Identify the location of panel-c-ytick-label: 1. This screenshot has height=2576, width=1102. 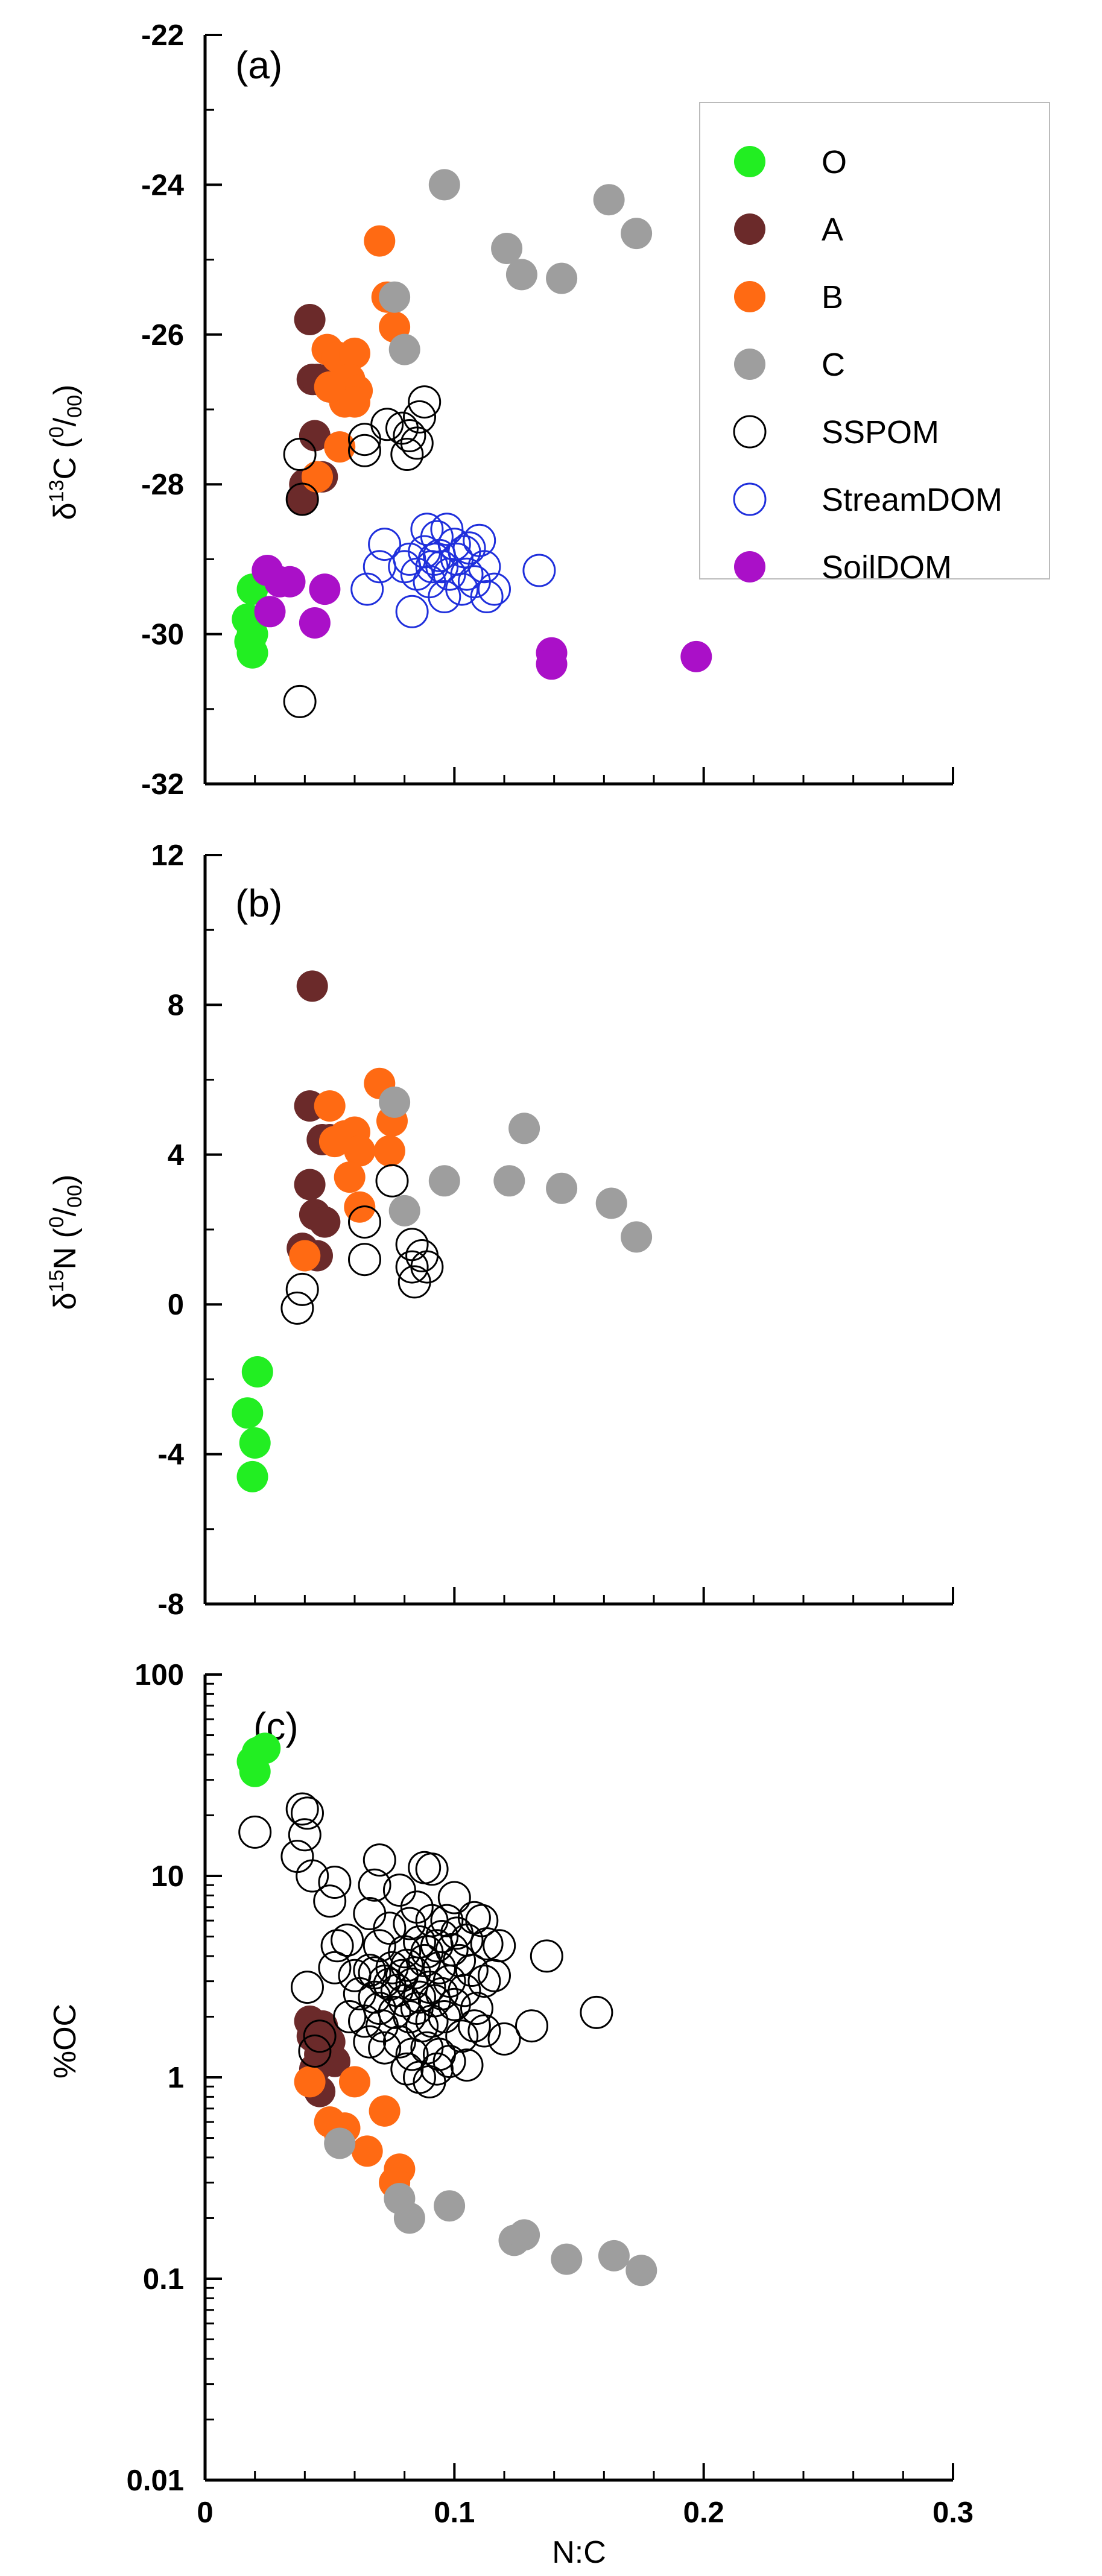
(176, 2078).